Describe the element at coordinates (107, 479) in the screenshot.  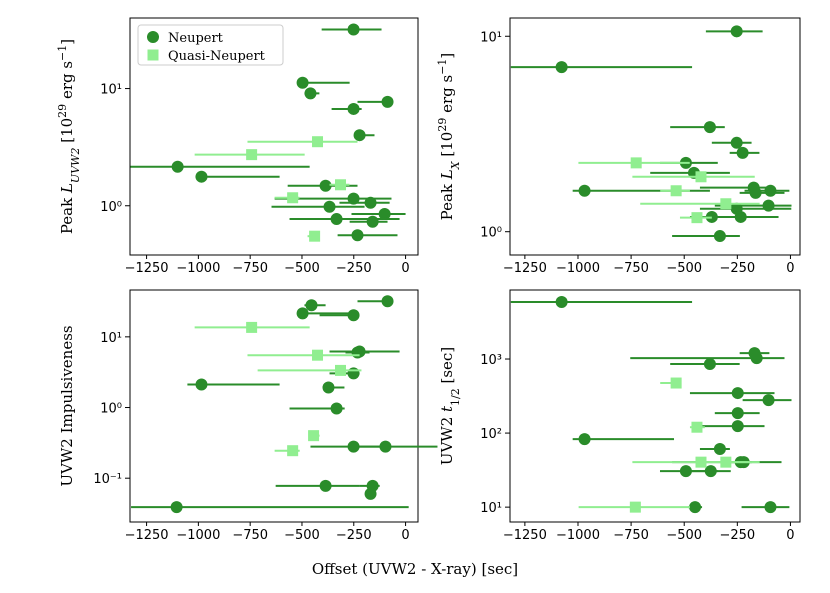
I see `y-tick-label: 10⁻¹` at that location.